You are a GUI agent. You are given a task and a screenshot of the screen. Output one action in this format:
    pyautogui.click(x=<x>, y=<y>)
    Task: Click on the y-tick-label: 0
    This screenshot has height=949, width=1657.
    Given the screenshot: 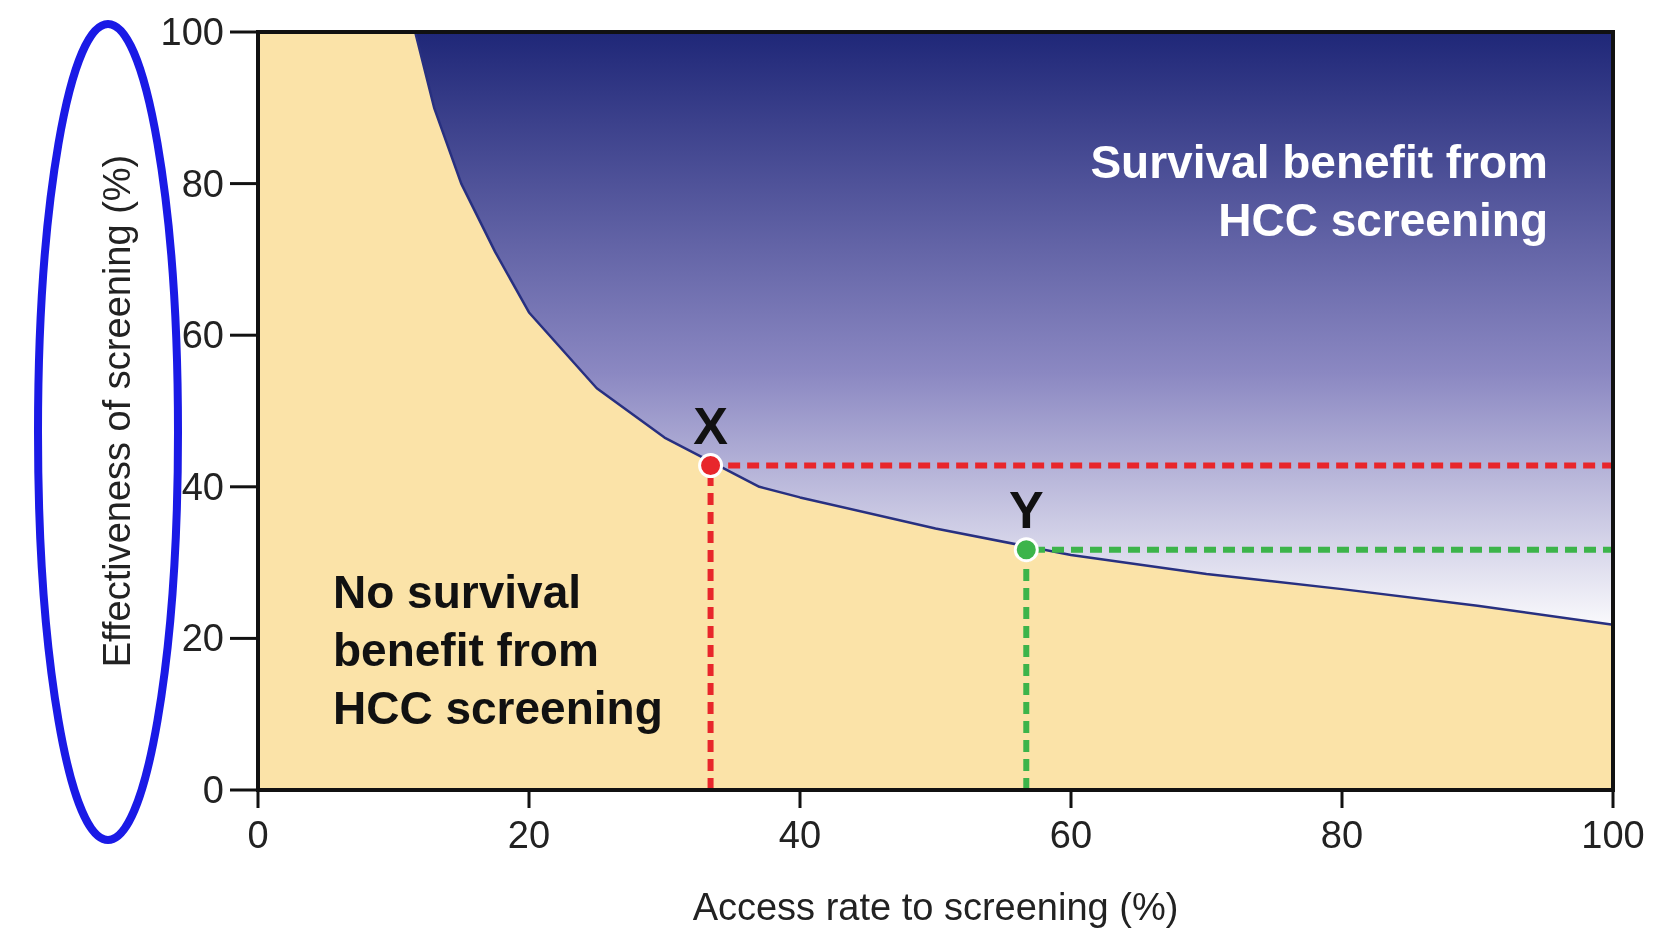 What is the action you would take?
    pyautogui.click(x=213, y=790)
    